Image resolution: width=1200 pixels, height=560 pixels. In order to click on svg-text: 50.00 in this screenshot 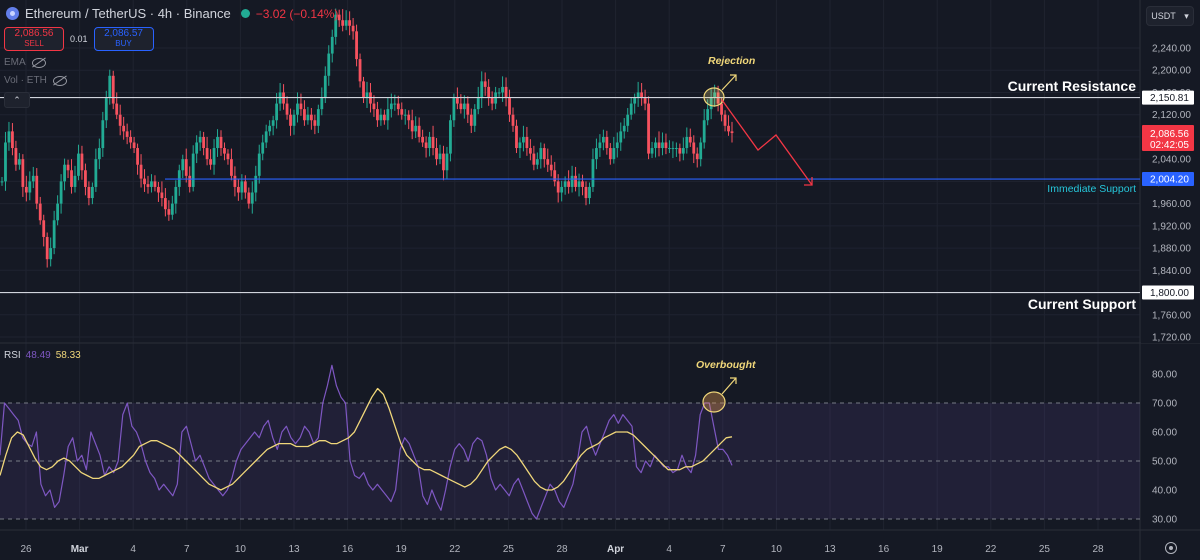, I will do `click(1164, 462)`.